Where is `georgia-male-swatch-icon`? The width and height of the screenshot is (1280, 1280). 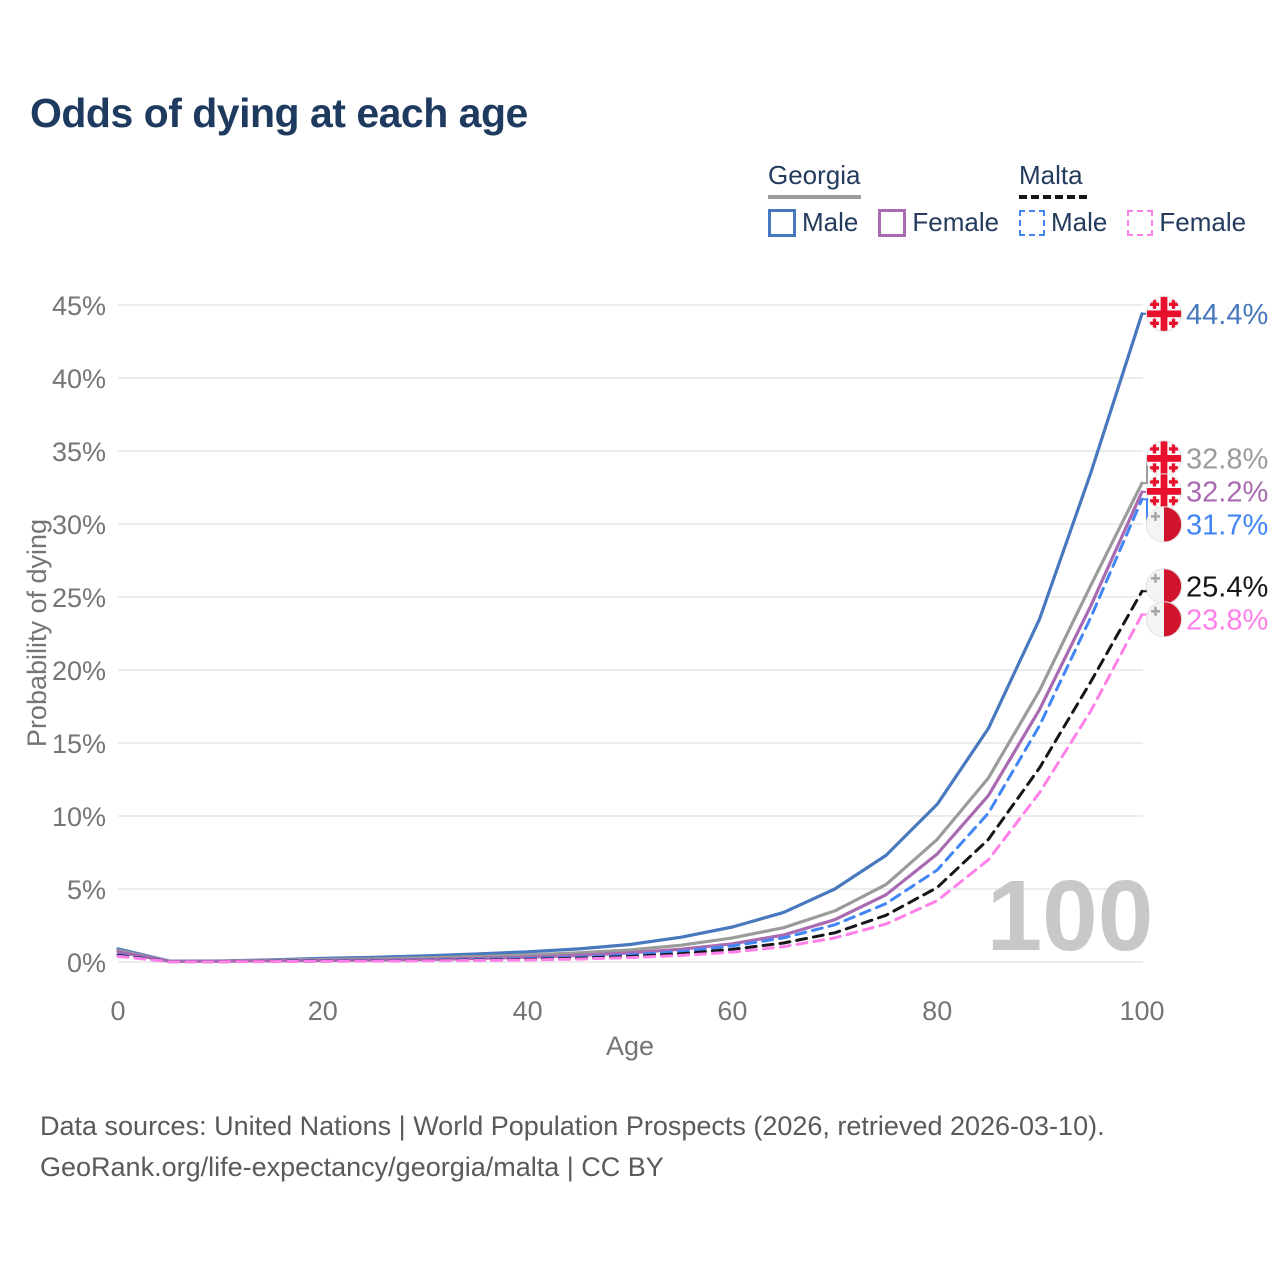
georgia-male-swatch-icon is located at coordinates (782, 222).